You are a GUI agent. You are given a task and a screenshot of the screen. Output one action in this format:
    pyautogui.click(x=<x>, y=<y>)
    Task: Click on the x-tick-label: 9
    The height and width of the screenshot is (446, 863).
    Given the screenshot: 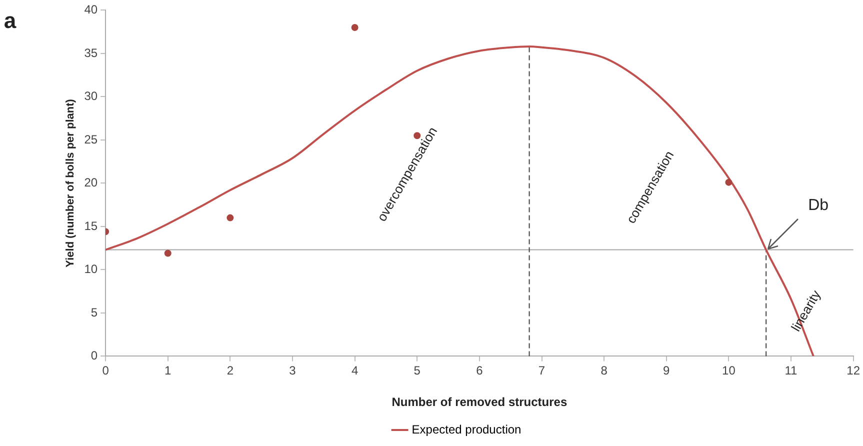 What is the action you would take?
    pyautogui.click(x=666, y=371)
    